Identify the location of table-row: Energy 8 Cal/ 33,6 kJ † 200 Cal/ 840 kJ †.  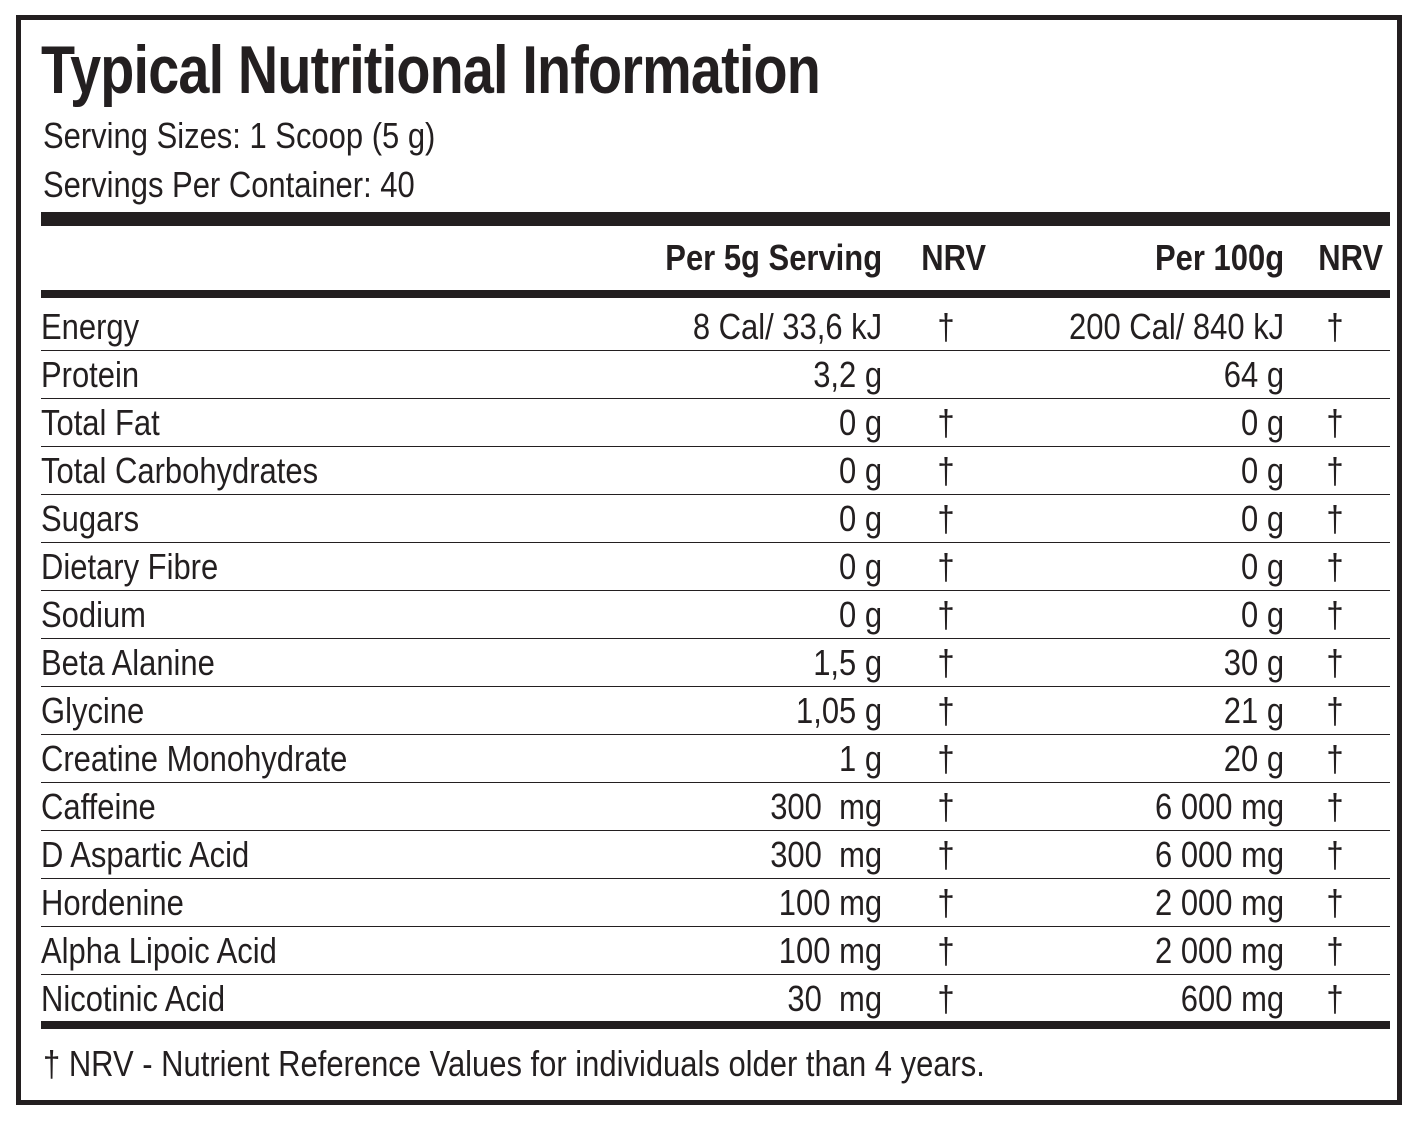
(715, 327).